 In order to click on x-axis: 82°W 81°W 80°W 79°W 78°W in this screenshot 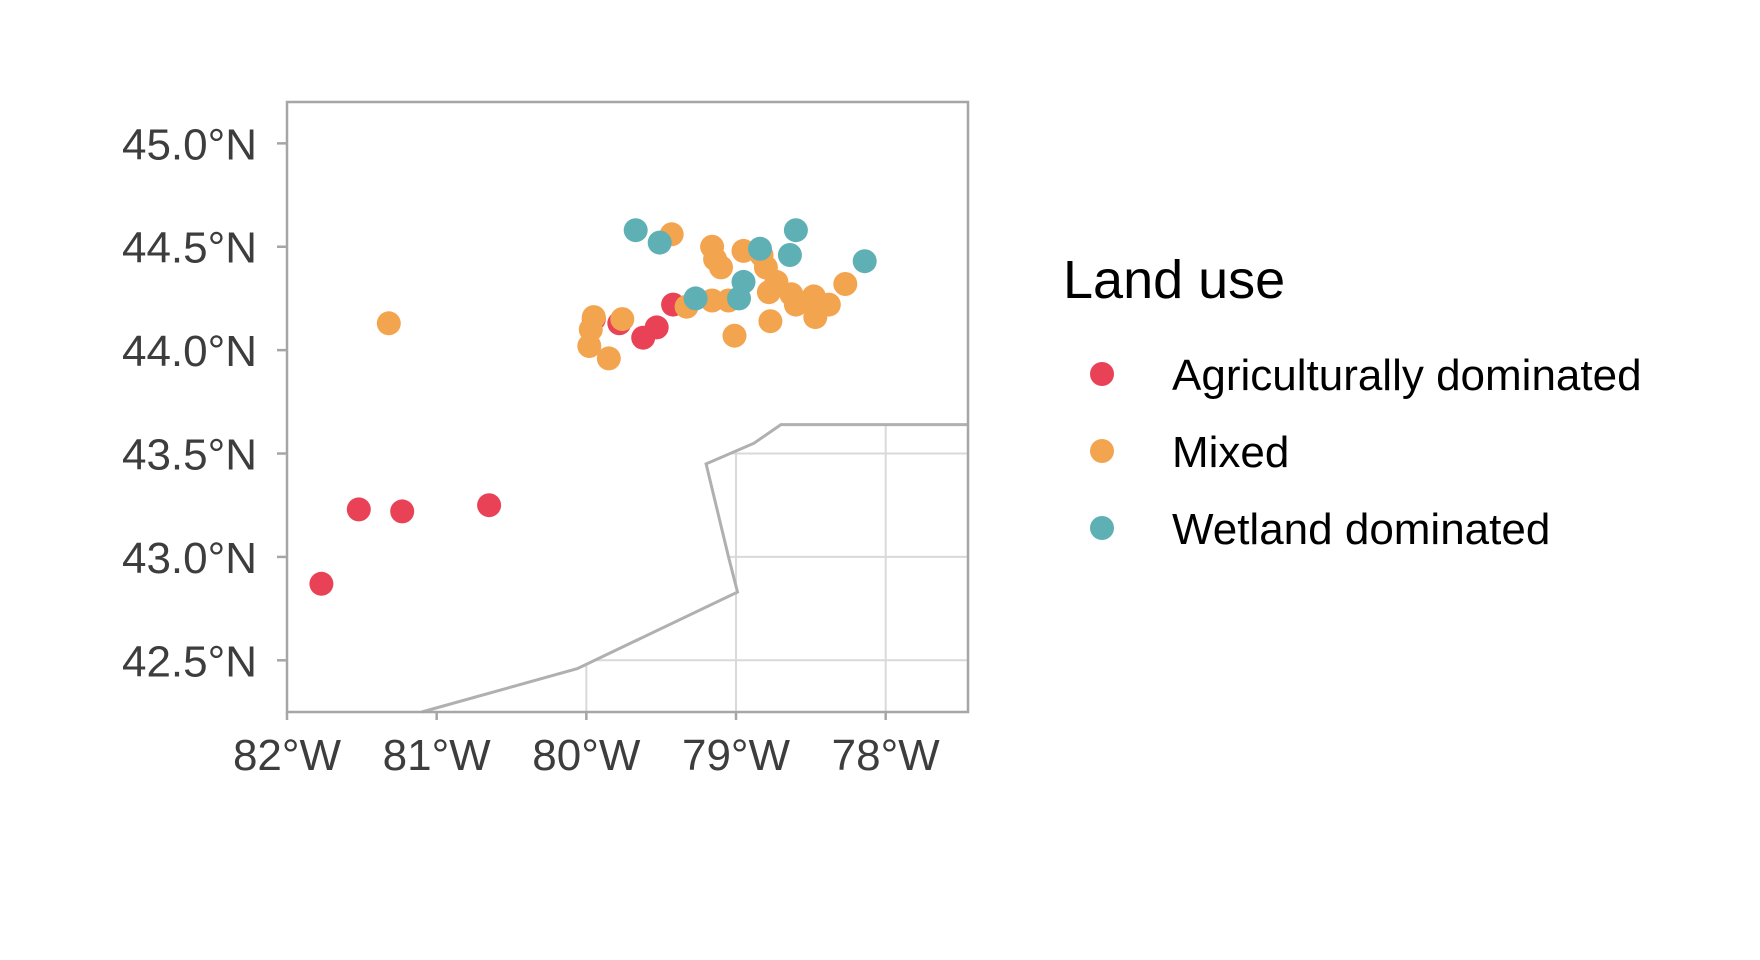, I will do `click(586, 746)`.